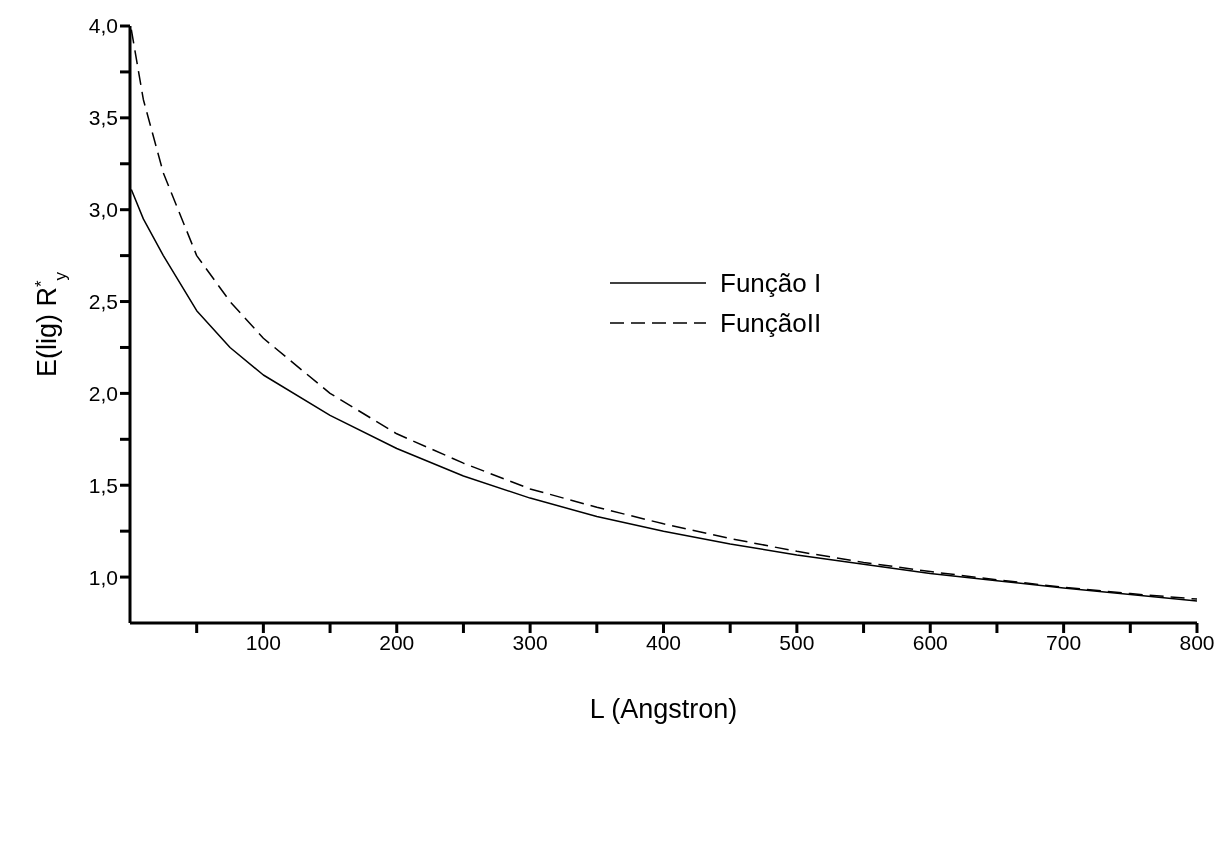  What do you see at coordinates (930, 642) in the screenshot?
I see `x-tick-label: 600` at bounding box center [930, 642].